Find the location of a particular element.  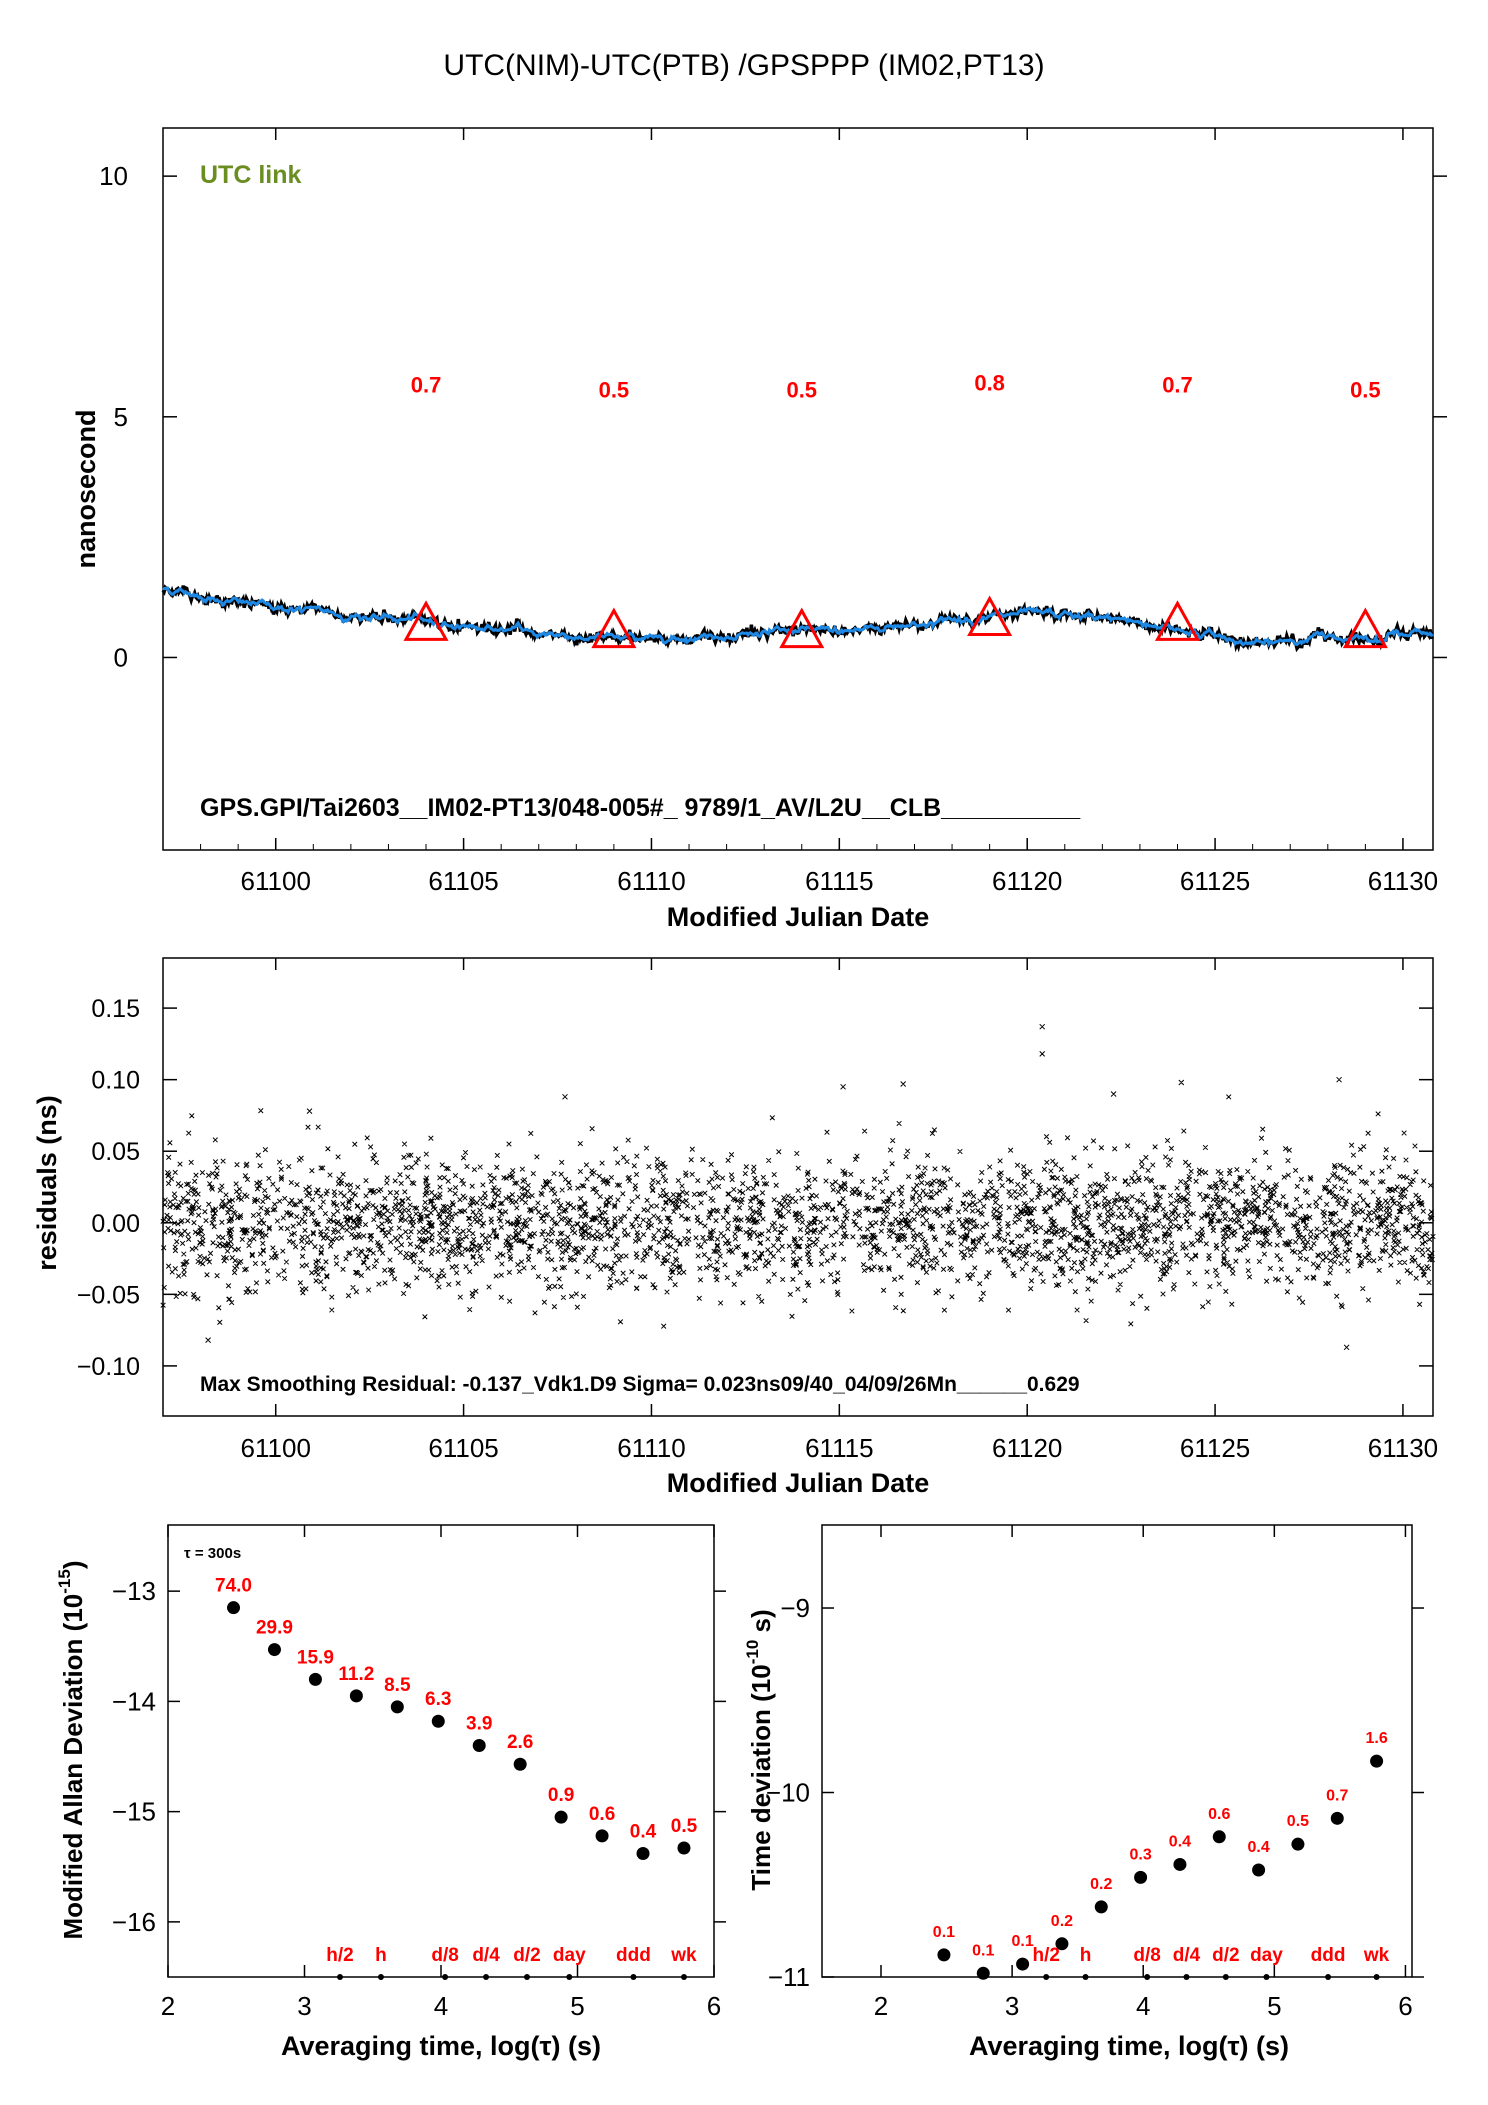

time-marker-label: d/2 is located at coordinates (1225, 1955).